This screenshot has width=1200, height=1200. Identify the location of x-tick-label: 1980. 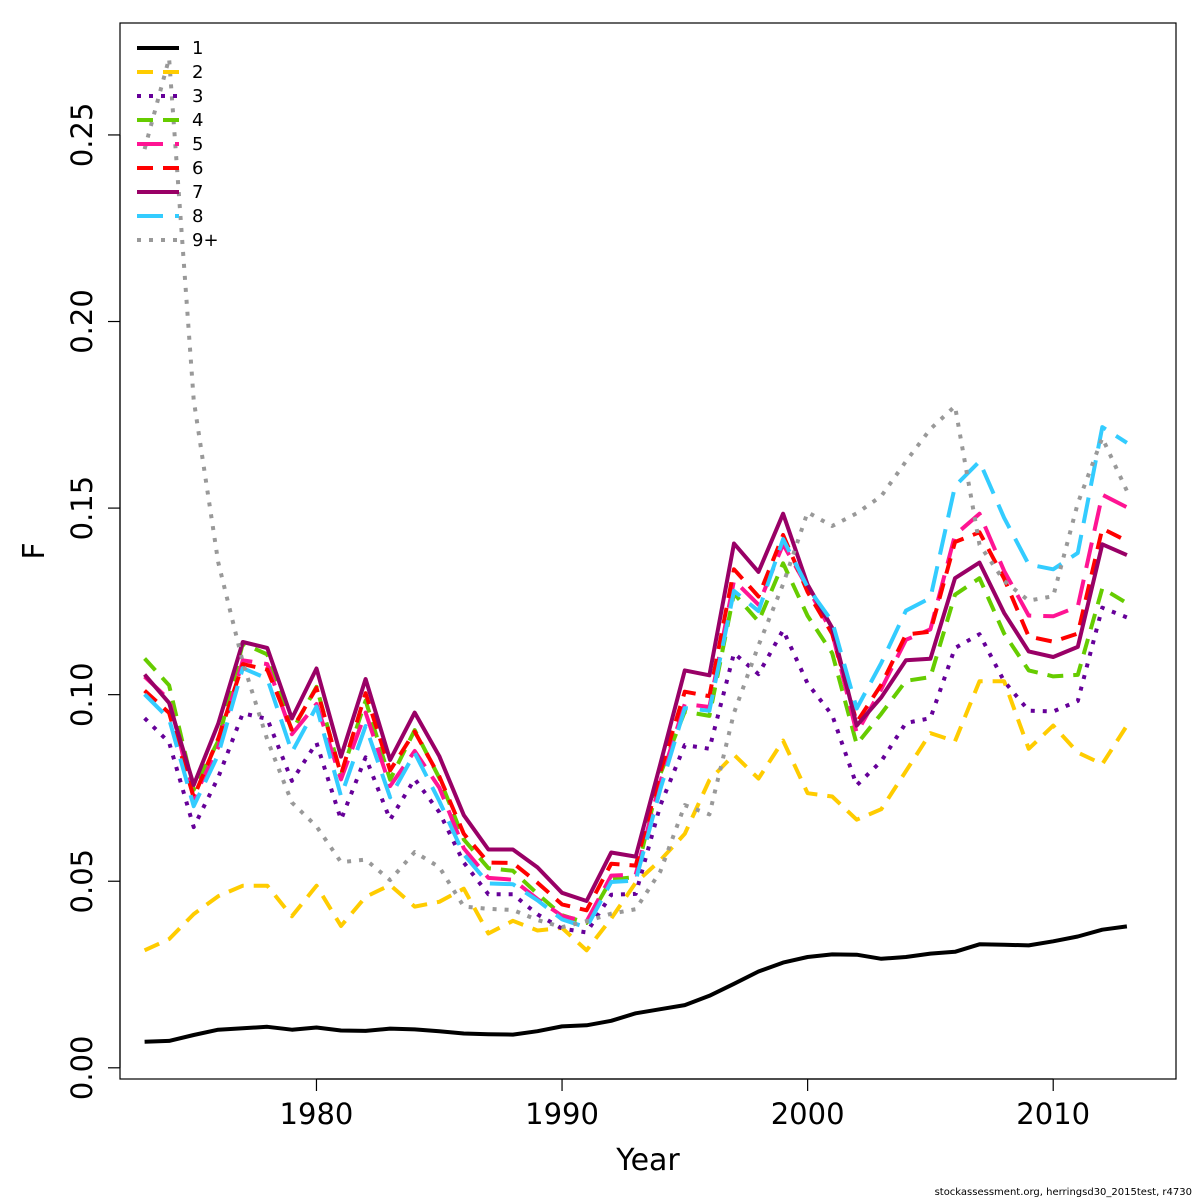
(317, 1114).